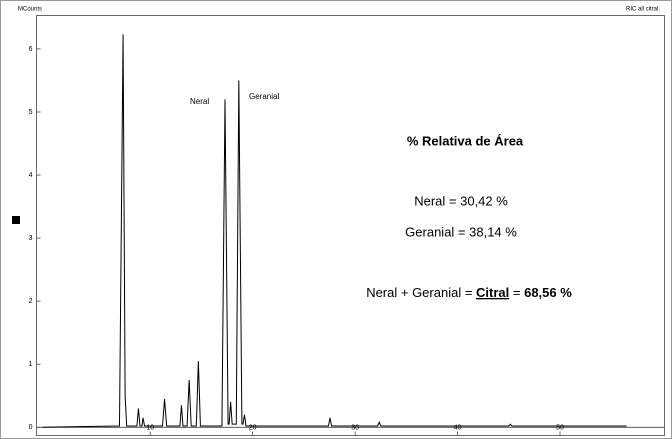 This screenshot has width=672, height=439. Describe the element at coordinates (421, 292) in the screenshot. I see `sum-part: Neral + Geranial =` at that location.